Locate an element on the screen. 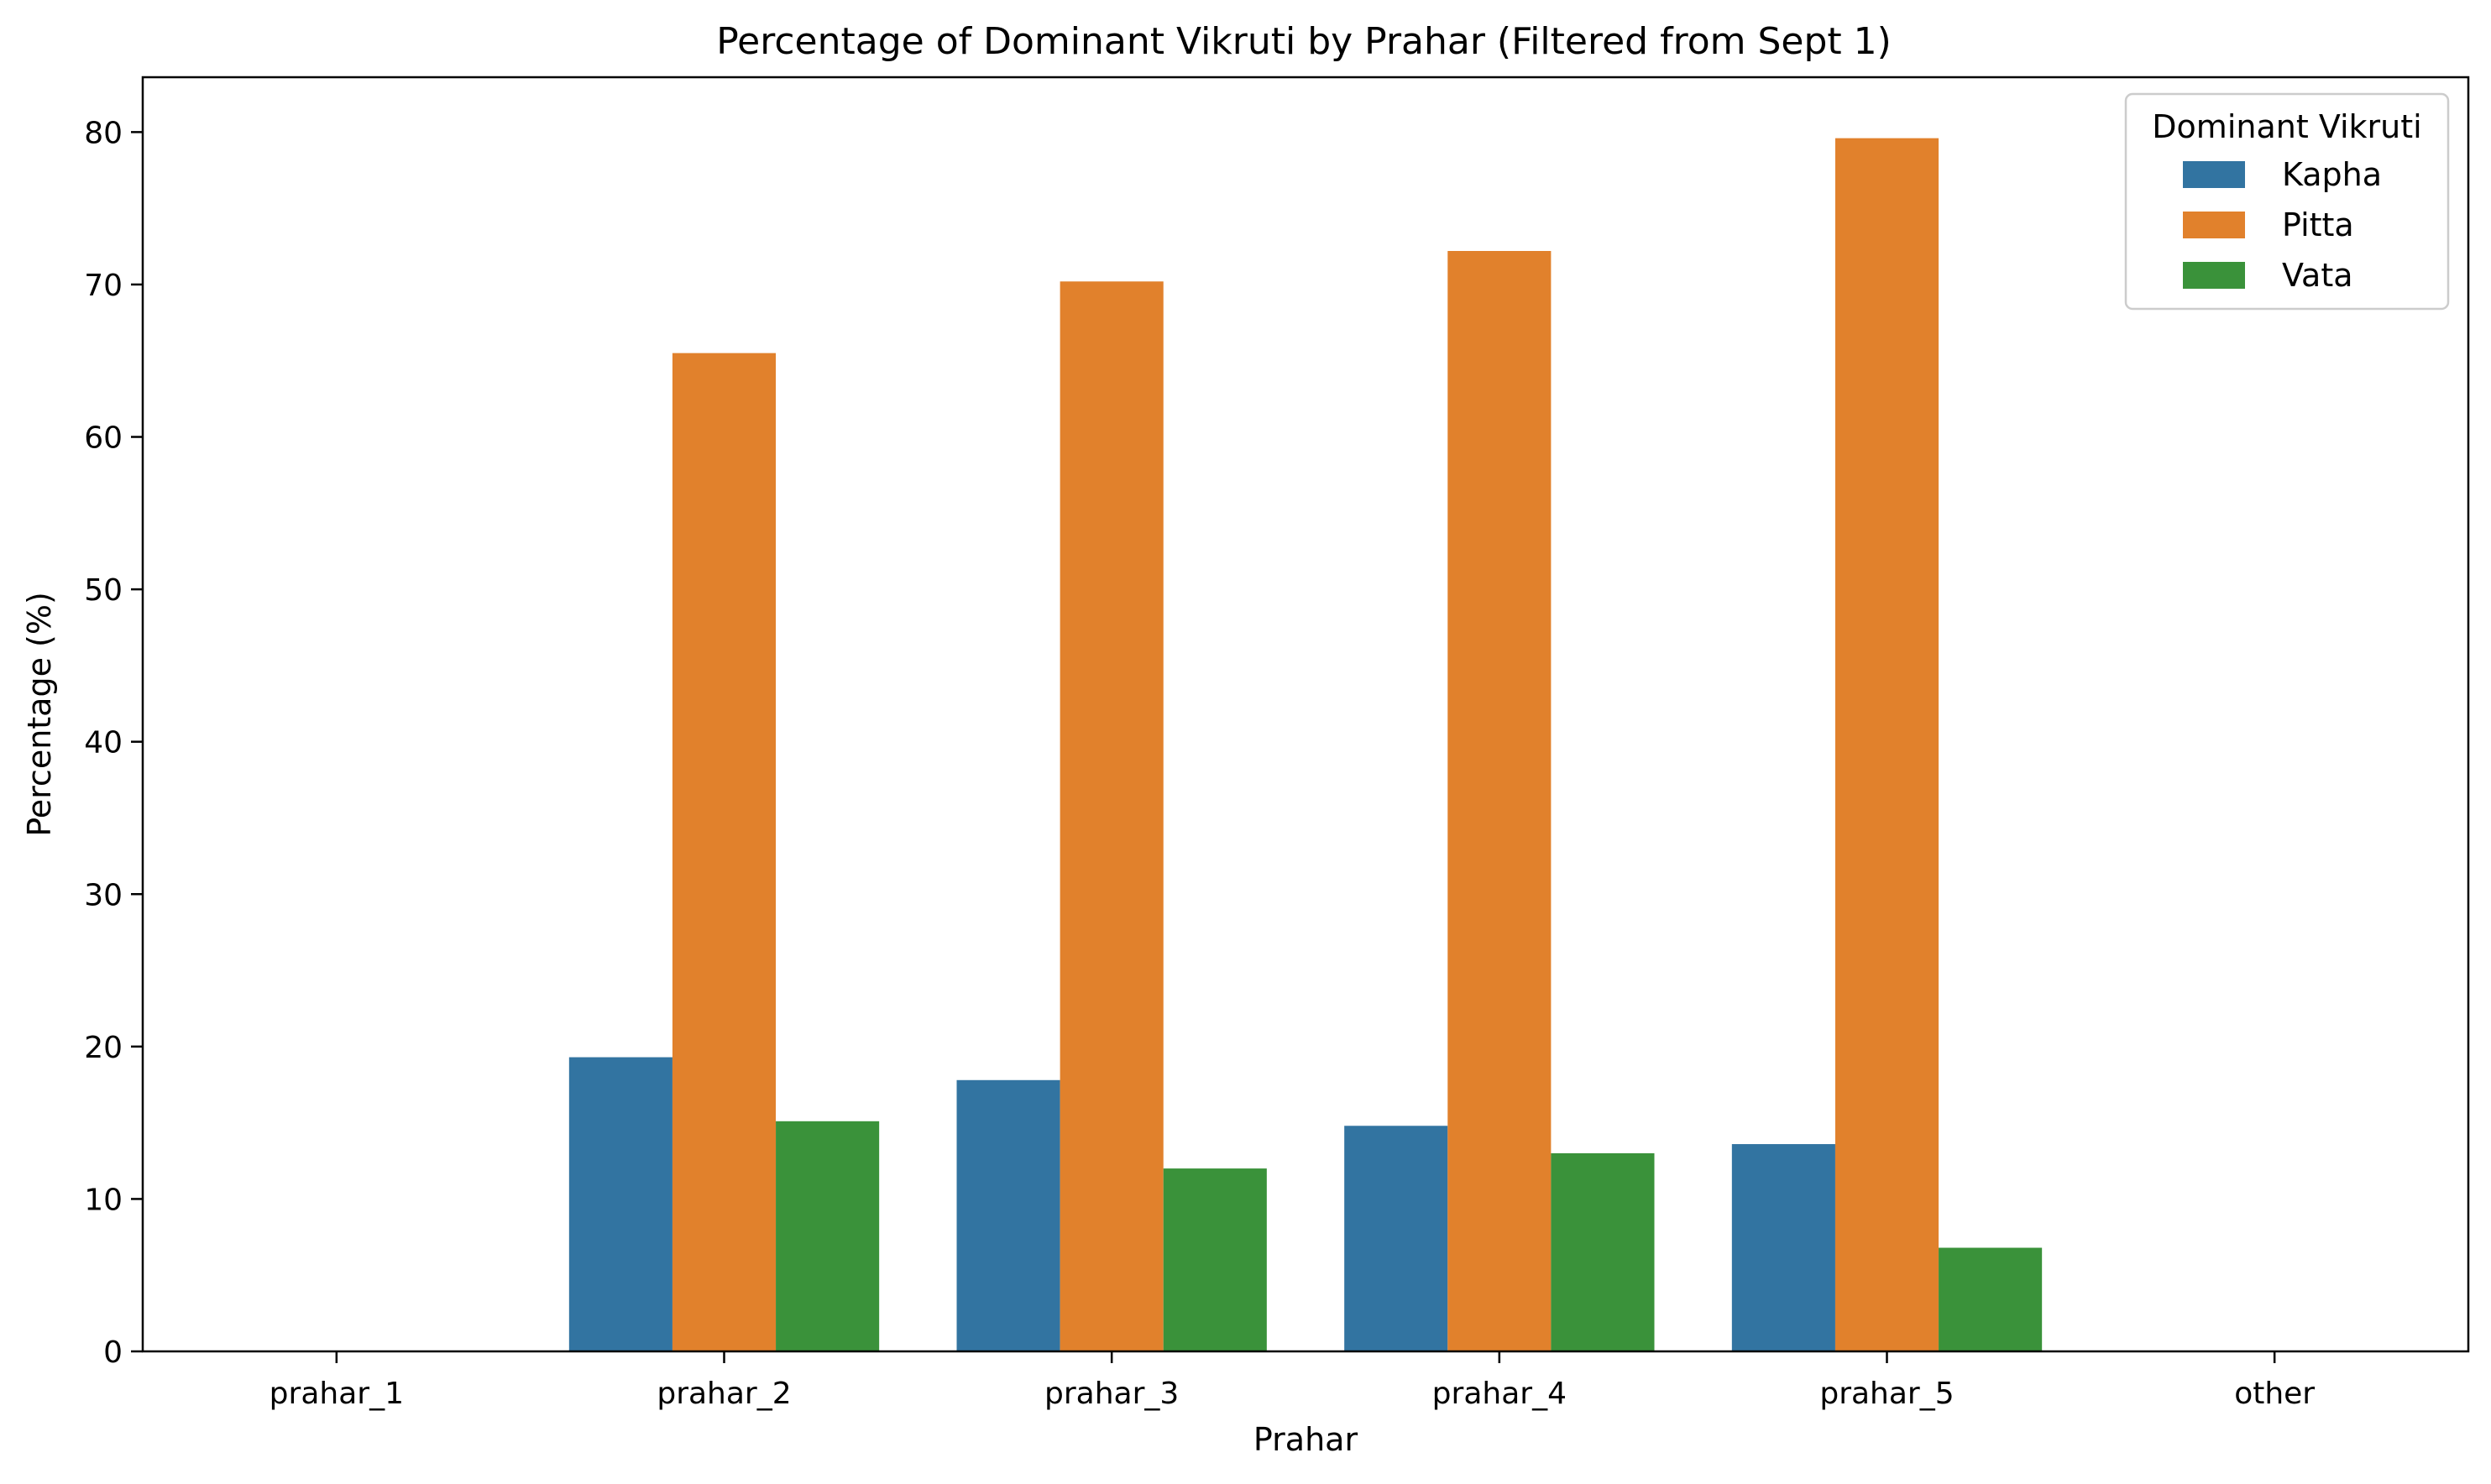  legend-box is located at coordinates (2287, 201).